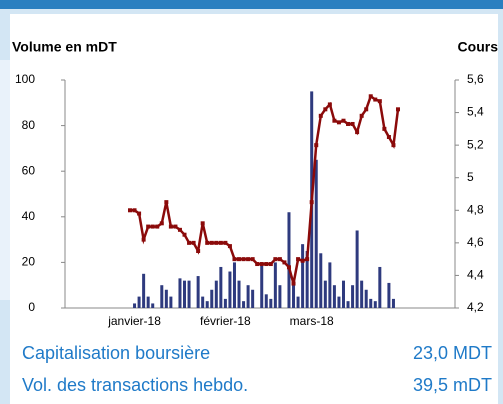 This screenshot has height=404, width=503. I want to click on stat-row: Capitalisation boursière 23,0 MDT, so click(257, 353).